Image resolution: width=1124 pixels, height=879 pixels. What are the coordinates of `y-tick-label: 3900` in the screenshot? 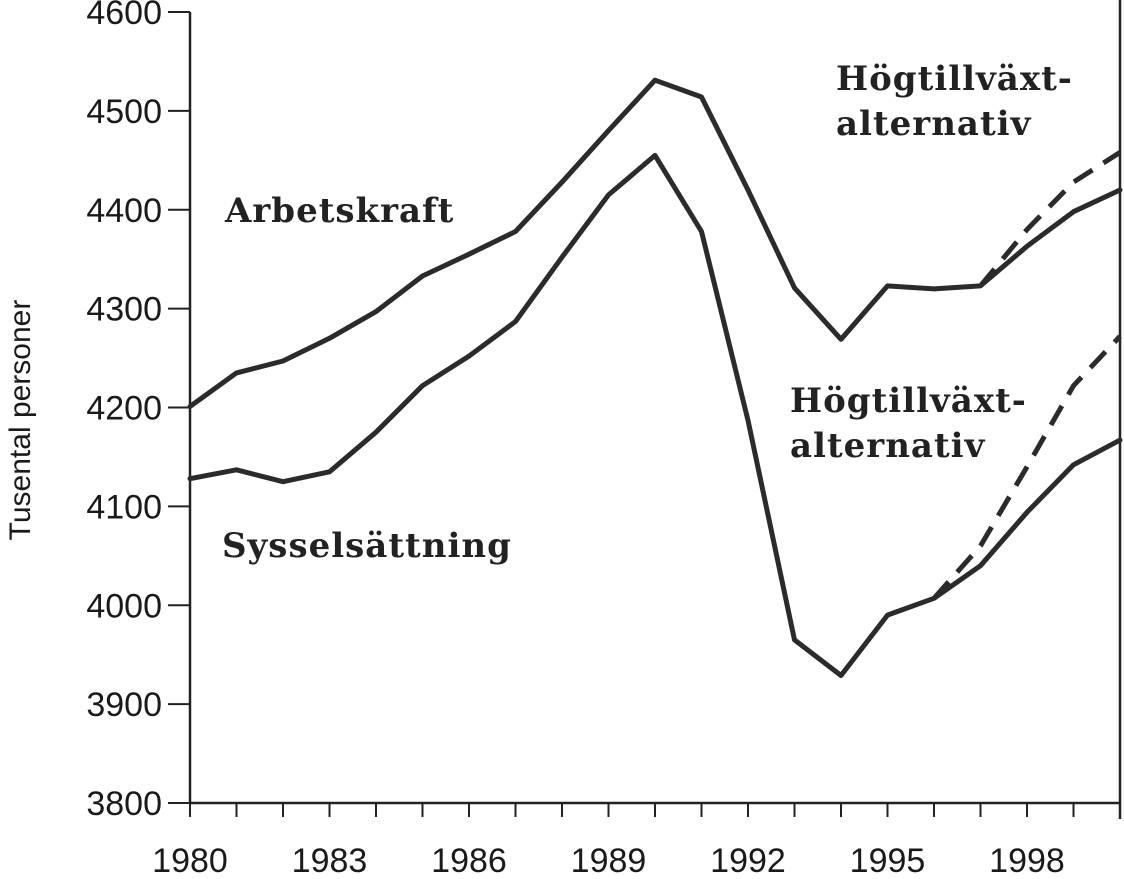 It's located at (124, 705).